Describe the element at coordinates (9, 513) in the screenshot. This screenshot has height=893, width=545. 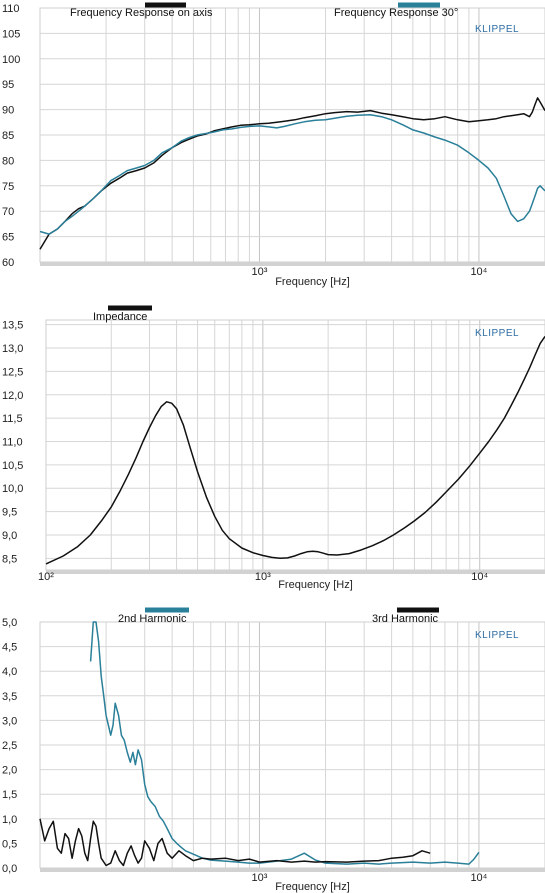
I see `y-tick-label: 9,5` at that location.